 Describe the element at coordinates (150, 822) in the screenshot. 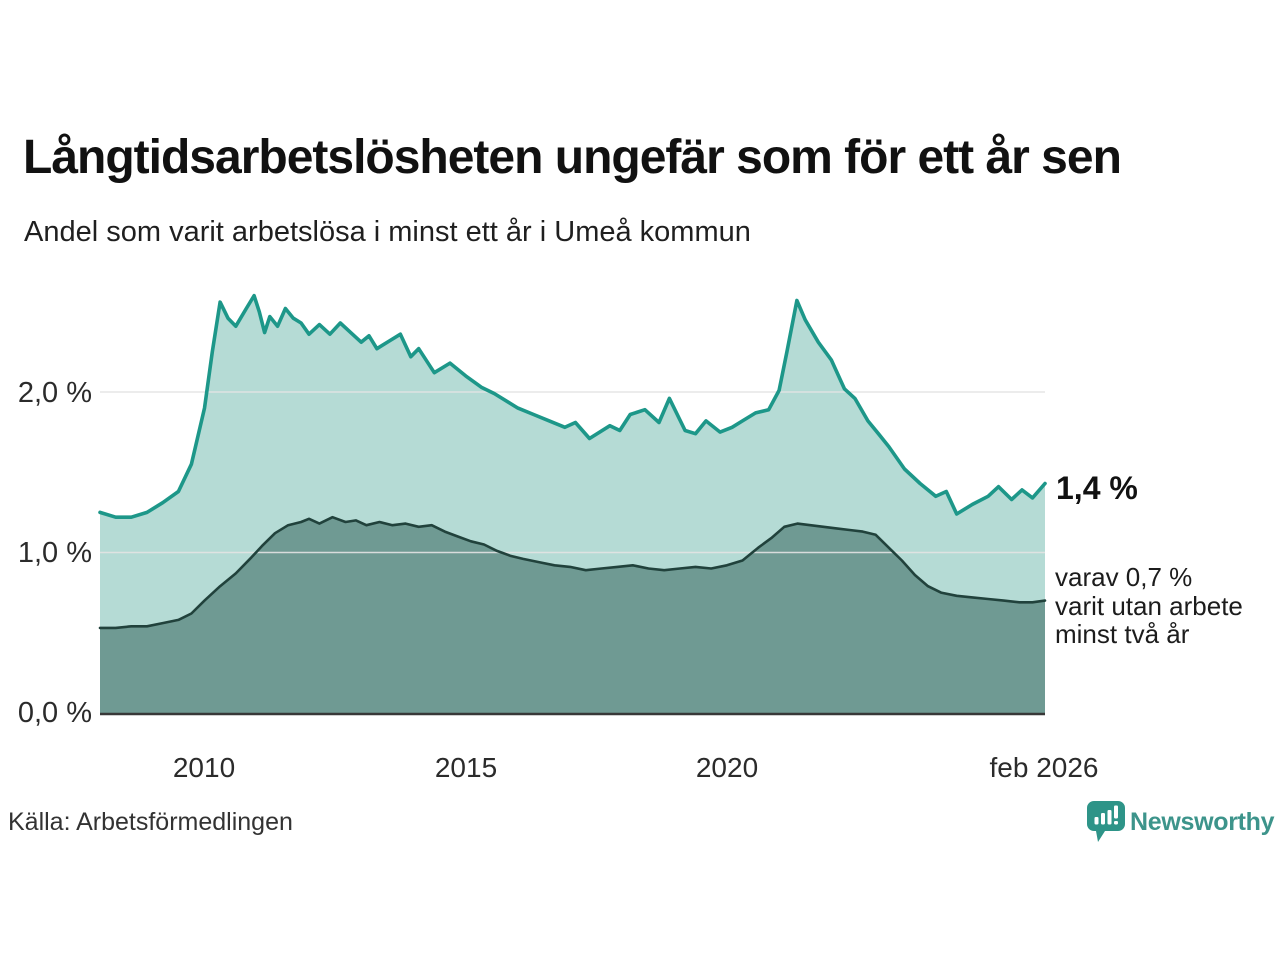

I see `source-label: Källa: Arbetsförmedlingen` at that location.